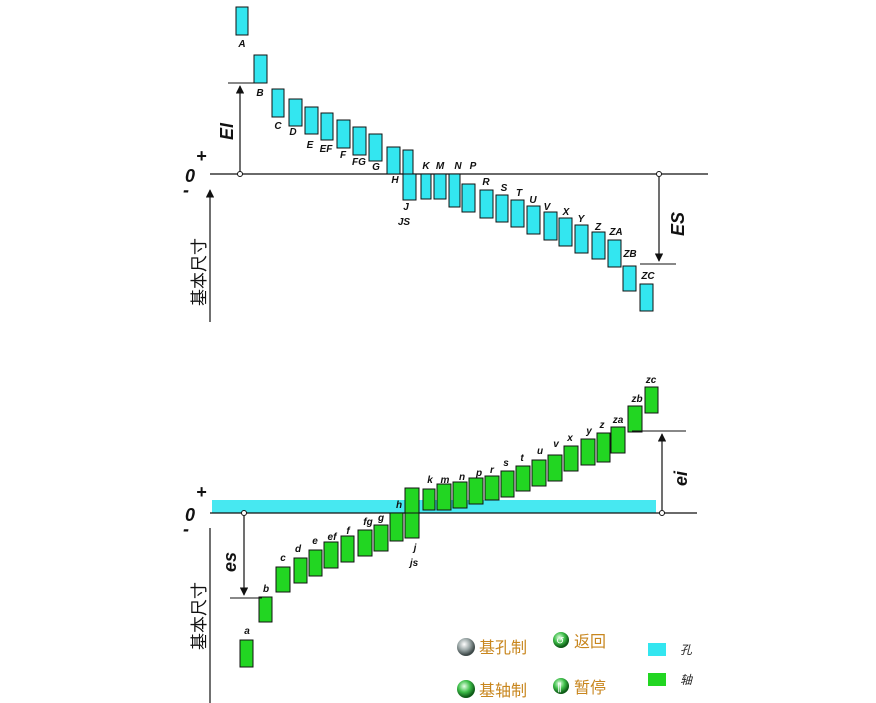 Image resolution: width=876 pixels, height=703 pixels. I want to click on hole-deviation-bar-T, so click(517, 213).